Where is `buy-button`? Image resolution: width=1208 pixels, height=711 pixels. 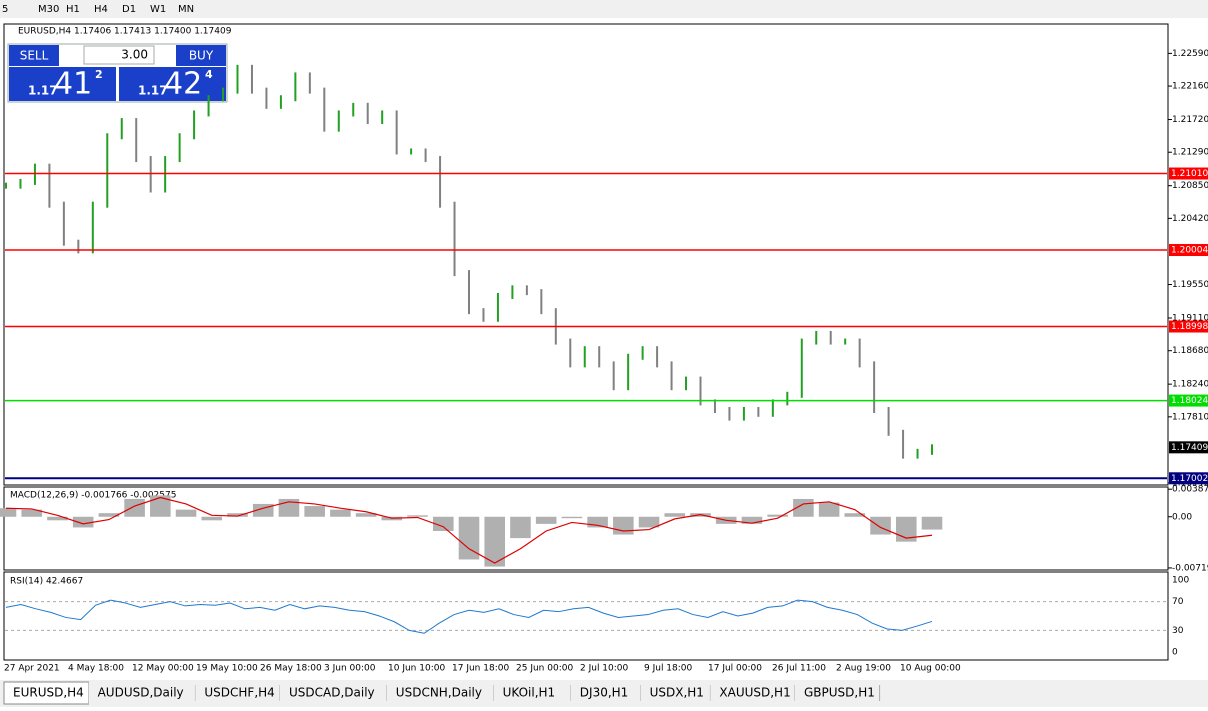 buy-button is located at coordinates (201, 55).